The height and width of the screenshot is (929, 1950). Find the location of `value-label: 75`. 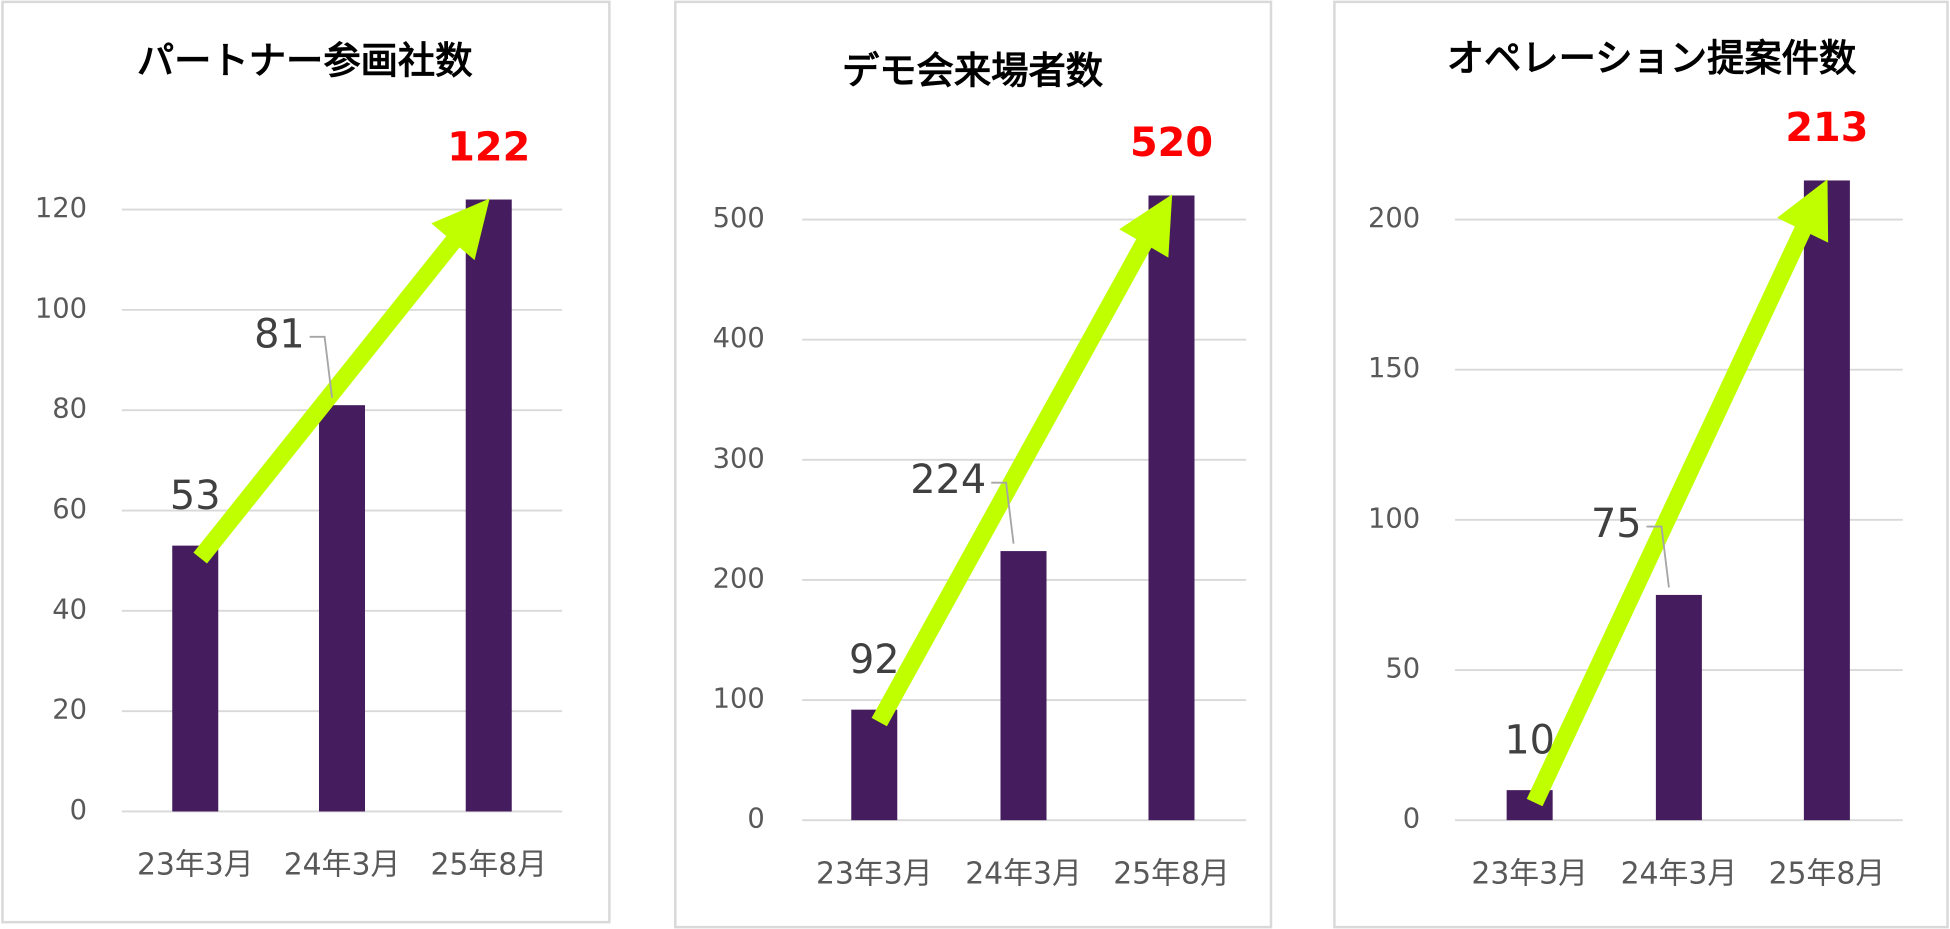

value-label: 75 is located at coordinates (1616, 524).